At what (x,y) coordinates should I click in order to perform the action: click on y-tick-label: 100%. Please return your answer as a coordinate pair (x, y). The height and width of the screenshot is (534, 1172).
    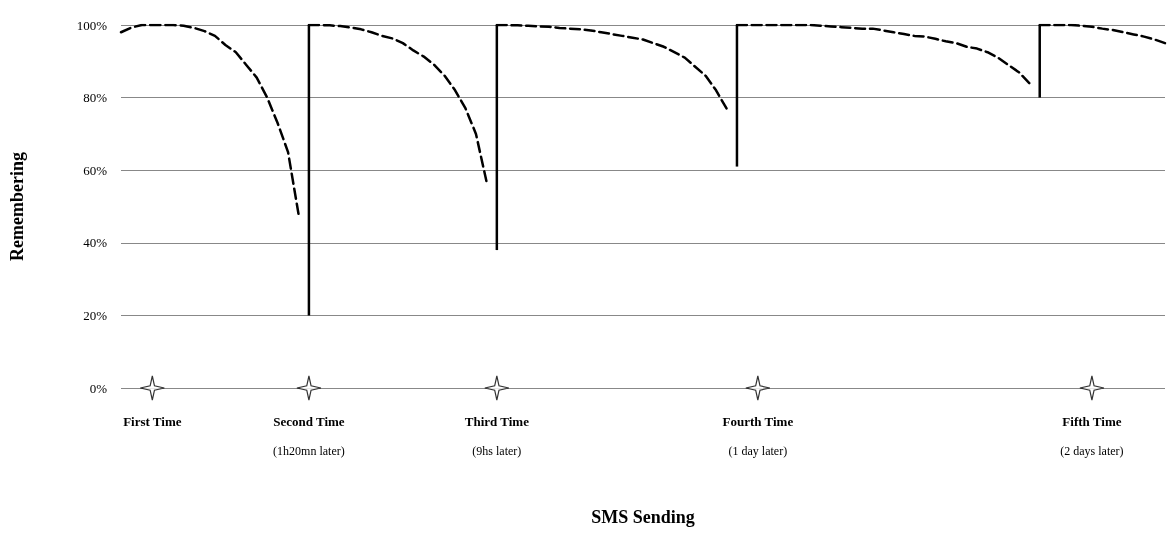
    Looking at the image, I should click on (92, 25).